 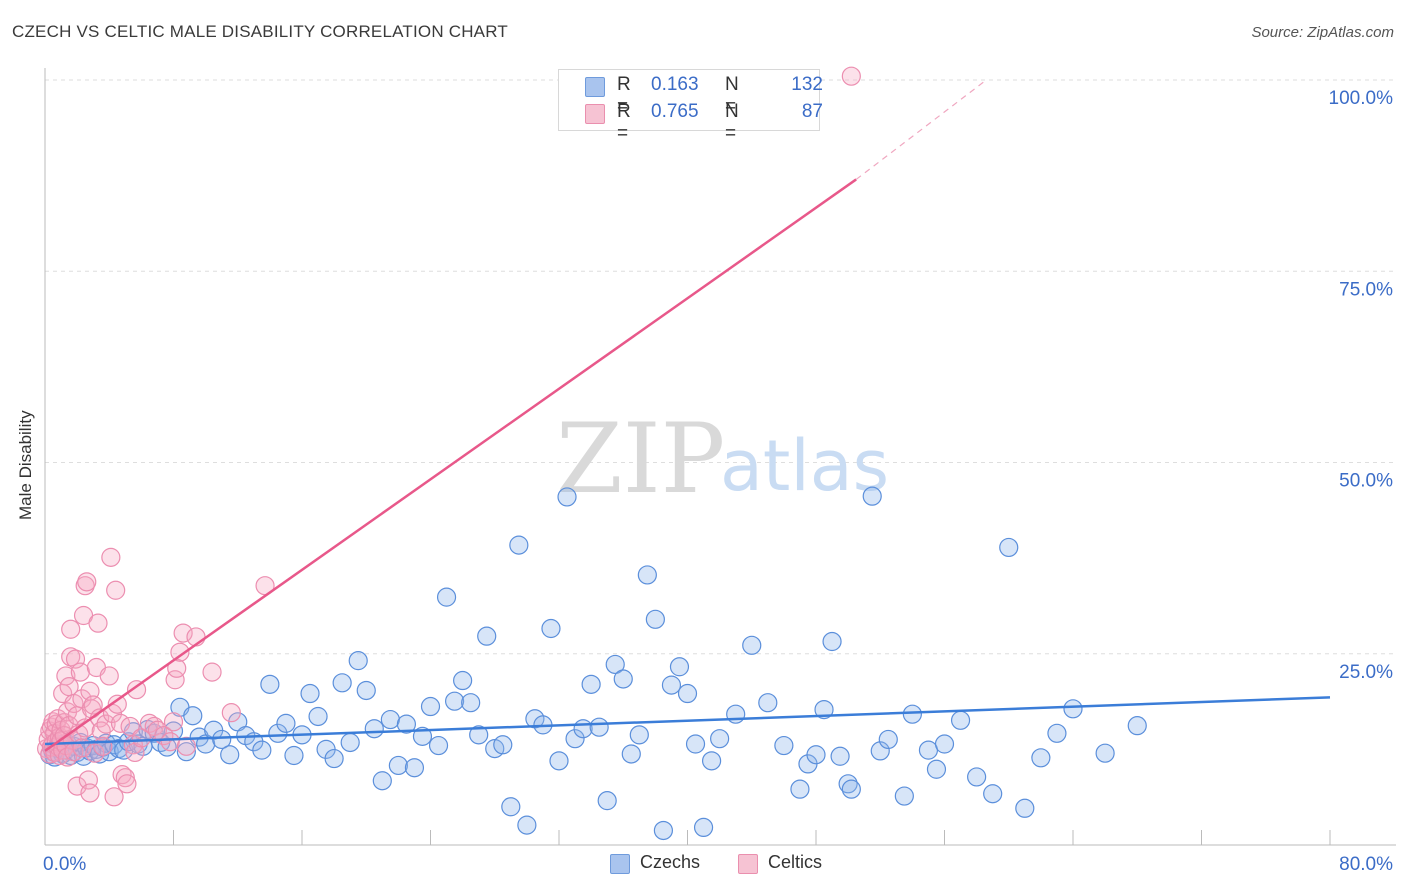 I want to click on czechs-legend-swatch, so click(x=620, y=864).